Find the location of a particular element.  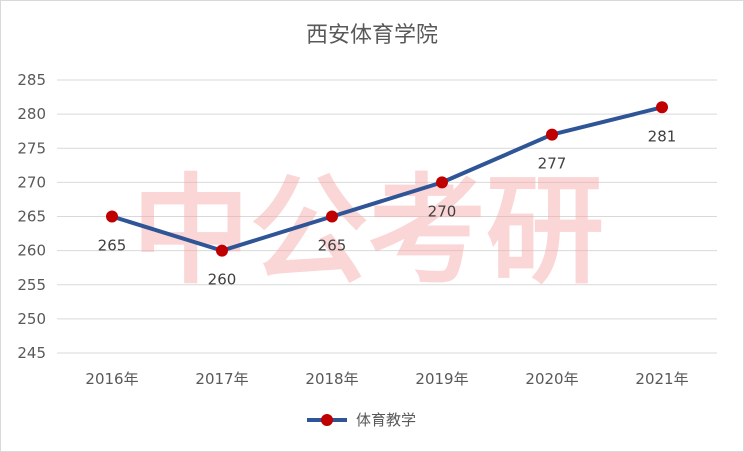

x-tick-label: 2016年 is located at coordinates (111, 379).